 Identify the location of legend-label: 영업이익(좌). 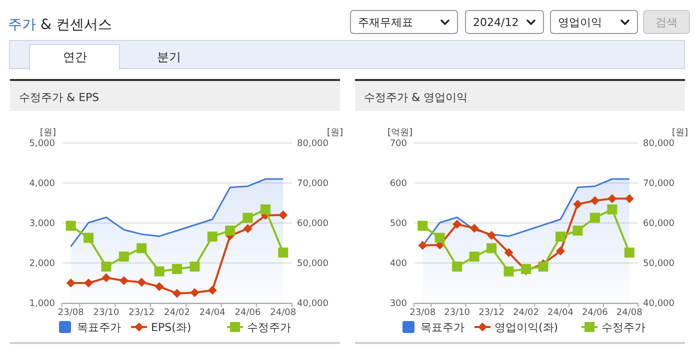
(526, 327).